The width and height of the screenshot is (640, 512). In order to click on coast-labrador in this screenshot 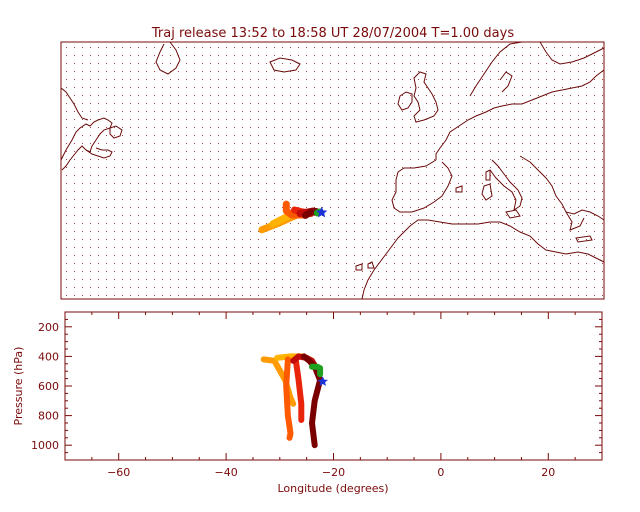, I will do `click(74, 104)`.